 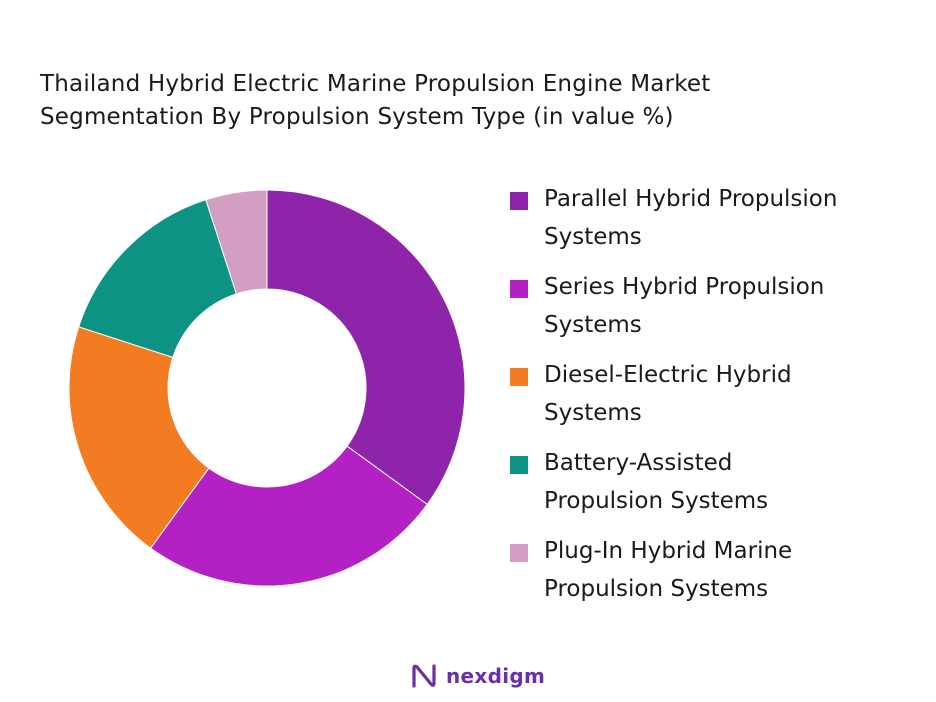 What do you see at coordinates (729, 394) in the screenshot?
I see `legend-label: Diesel-Electric Hybrid Systems` at bounding box center [729, 394].